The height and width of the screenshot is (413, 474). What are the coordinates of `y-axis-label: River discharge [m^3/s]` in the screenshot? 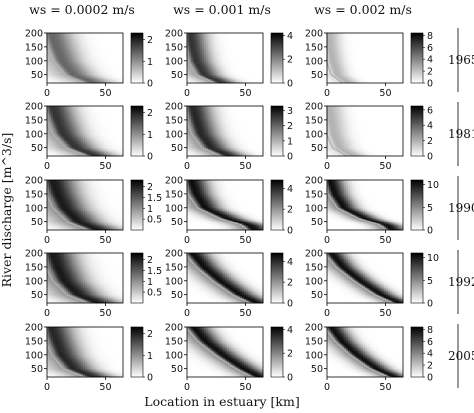 It's located at (7, 210).